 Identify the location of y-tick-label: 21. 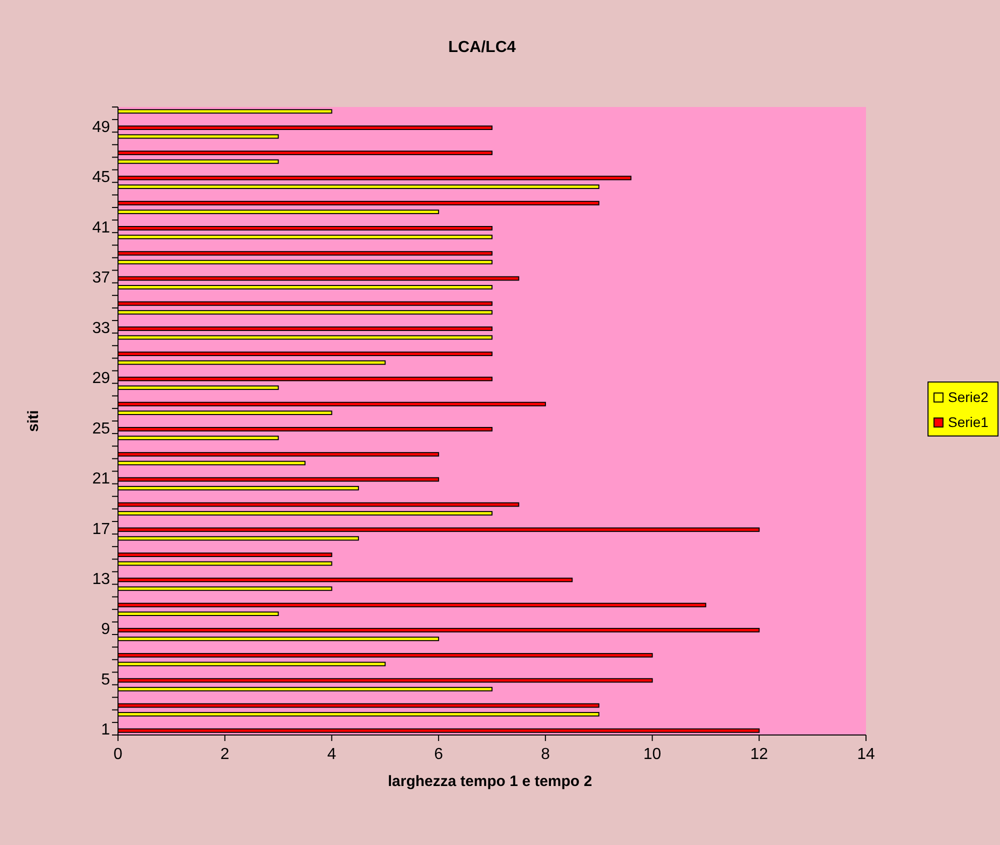
(101, 479).